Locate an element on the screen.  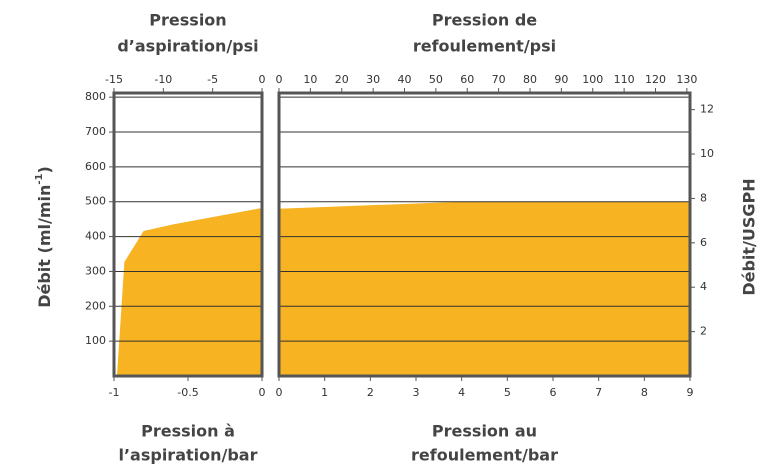
y2-tick-label: 8 is located at coordinates (703, 197).